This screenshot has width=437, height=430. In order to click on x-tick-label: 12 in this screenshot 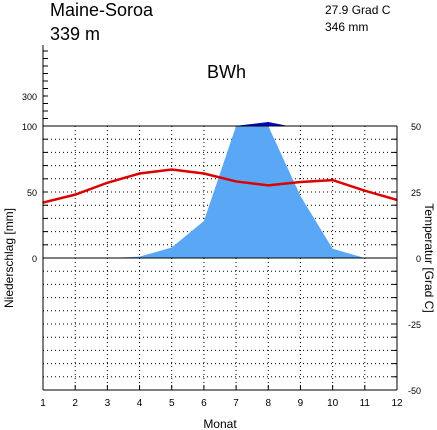, I will do `click(397, 403)`.